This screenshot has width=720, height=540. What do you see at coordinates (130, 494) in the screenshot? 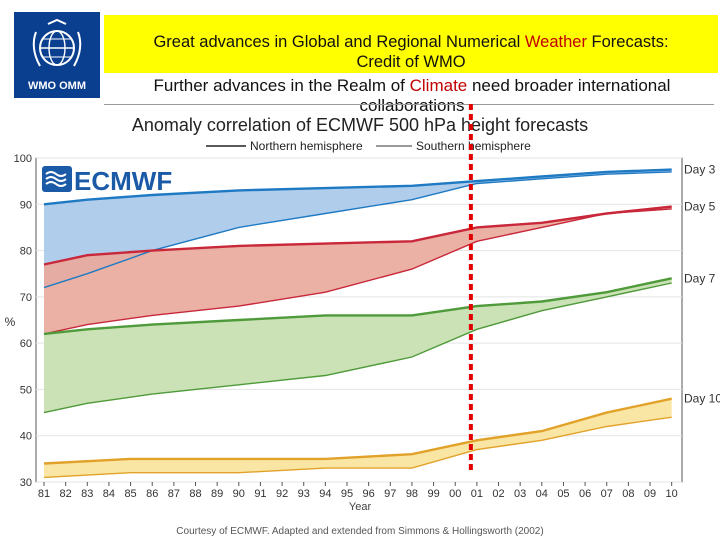
I see `x-tick-label: 85` at bounding box center [130, 494].